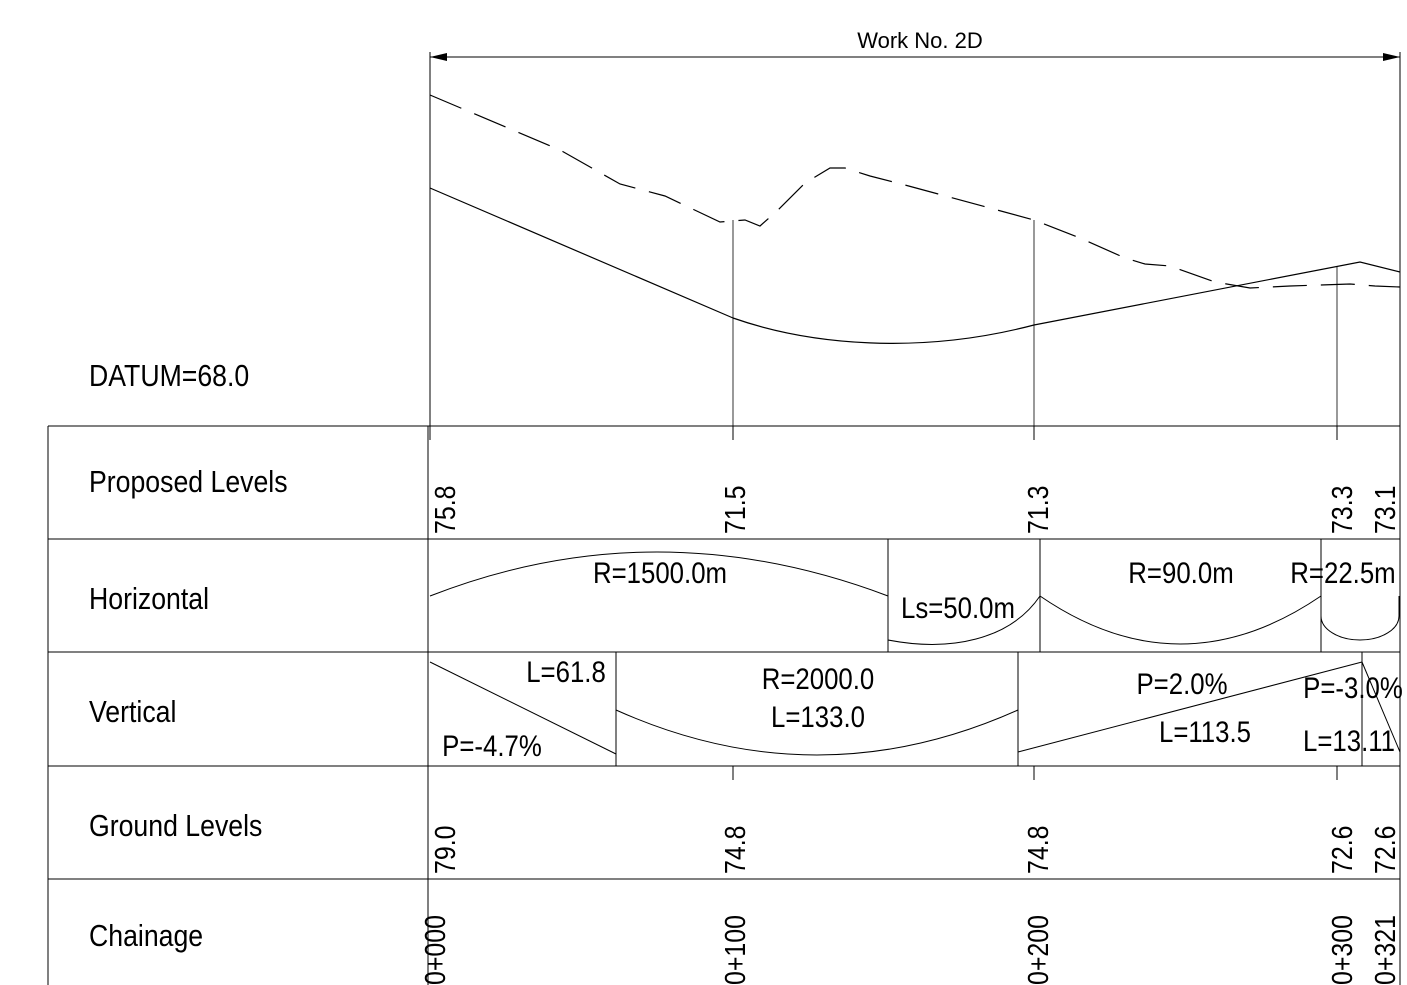  I want to click on horizontal-alignment, so click(914, 595).